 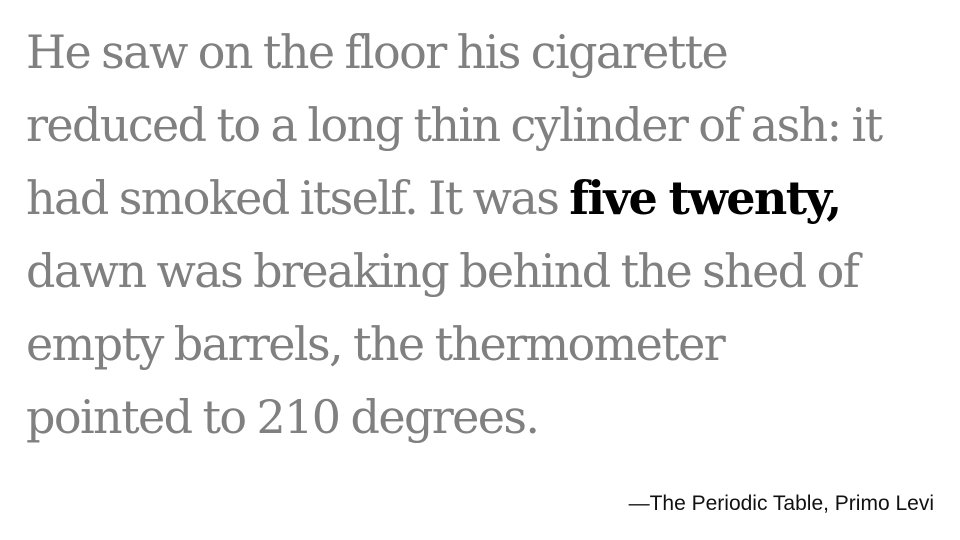 What do you see at coordinates (377, 52) in the screenshot?
I see `quote-line-1: He saw on the floor his cigarette` at bounding box center [377, 52].